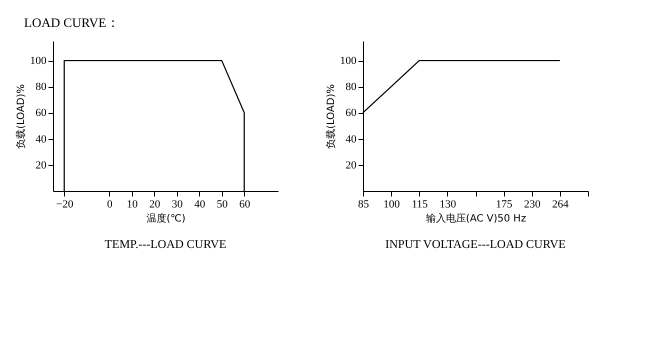 The width and height of the screenshot is (661, 354). Describe the element at coordinates (532, 204) in the screenshot. I see `x-tick-label: 230` at that location.